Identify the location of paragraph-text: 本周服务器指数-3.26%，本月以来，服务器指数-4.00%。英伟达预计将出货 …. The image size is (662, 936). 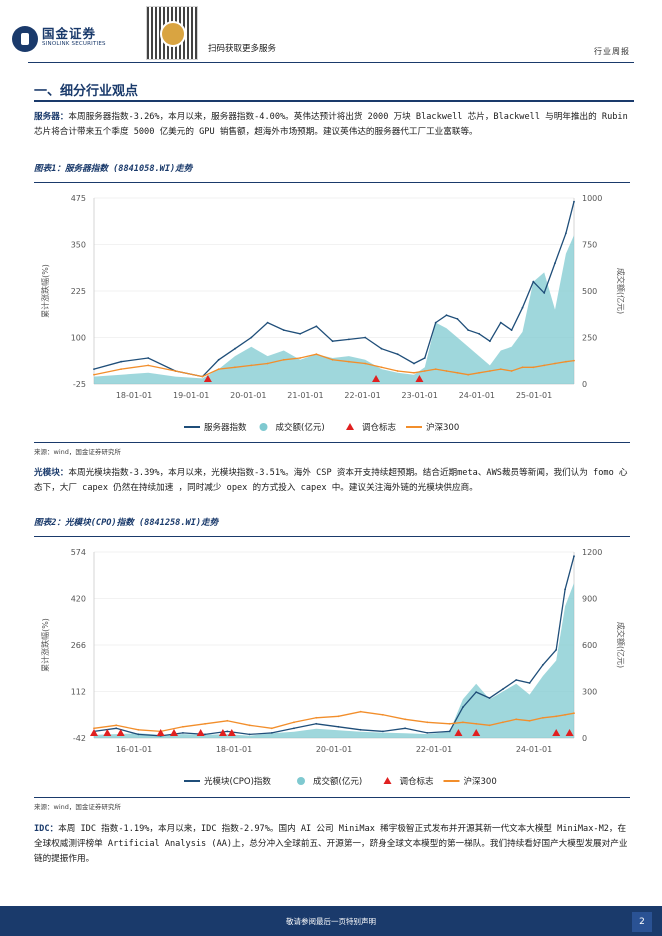
(331, 124).